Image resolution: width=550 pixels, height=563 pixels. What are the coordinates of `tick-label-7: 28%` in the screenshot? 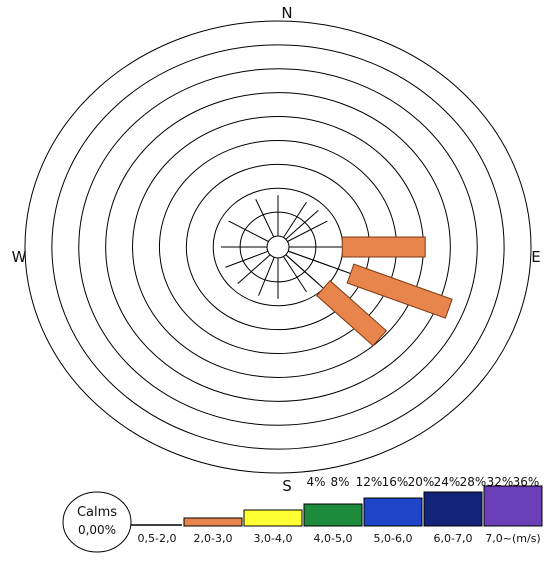 It's located at (473, 482).